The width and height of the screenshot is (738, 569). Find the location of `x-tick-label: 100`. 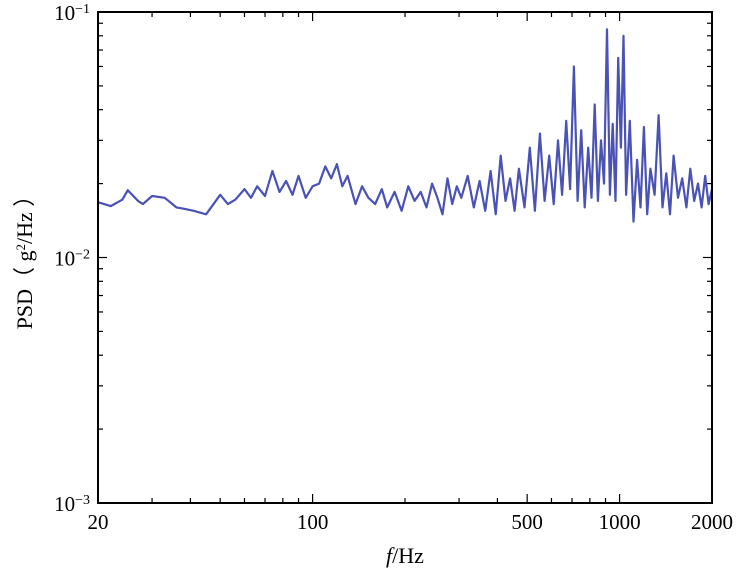

x-tick-label: 100 is located at coordinates (313, 522).